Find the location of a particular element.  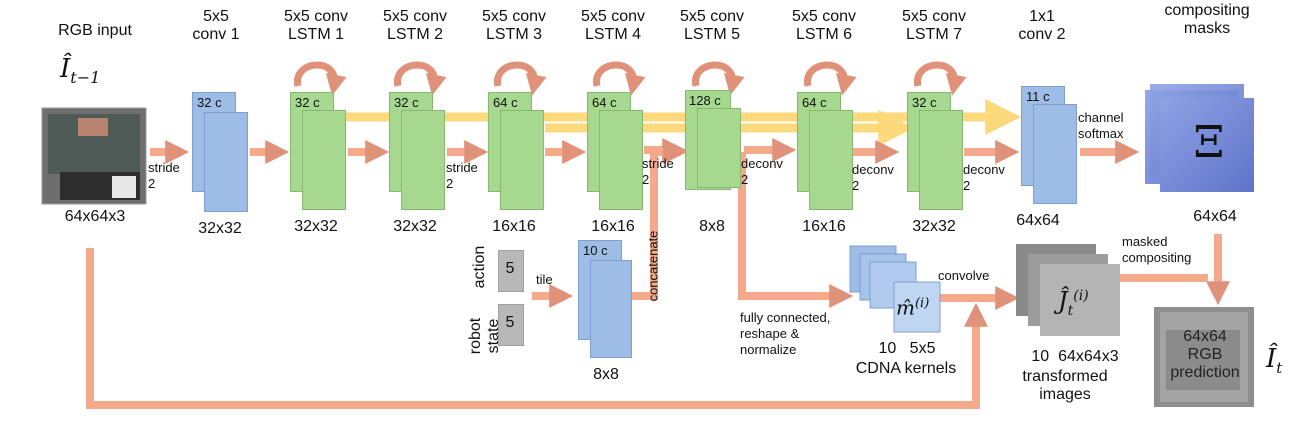

state-value-box is located at coordinates (511, 325).